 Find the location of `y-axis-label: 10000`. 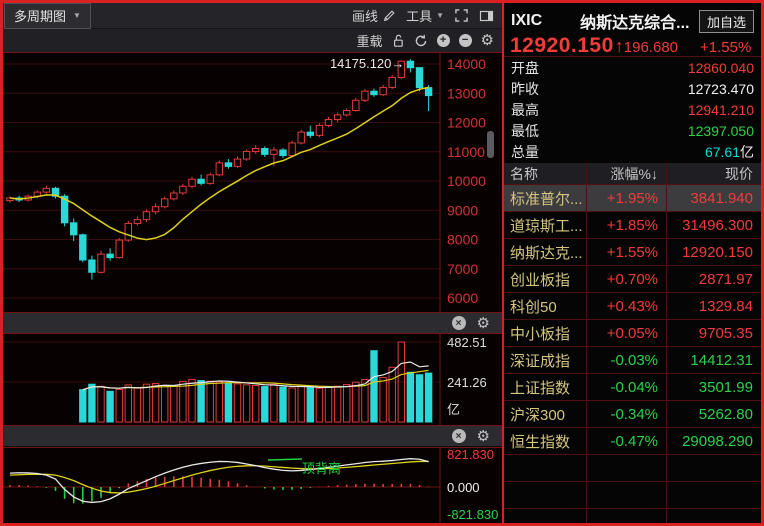

y-axis-label: 10000 is located at coordinates (466, 181).